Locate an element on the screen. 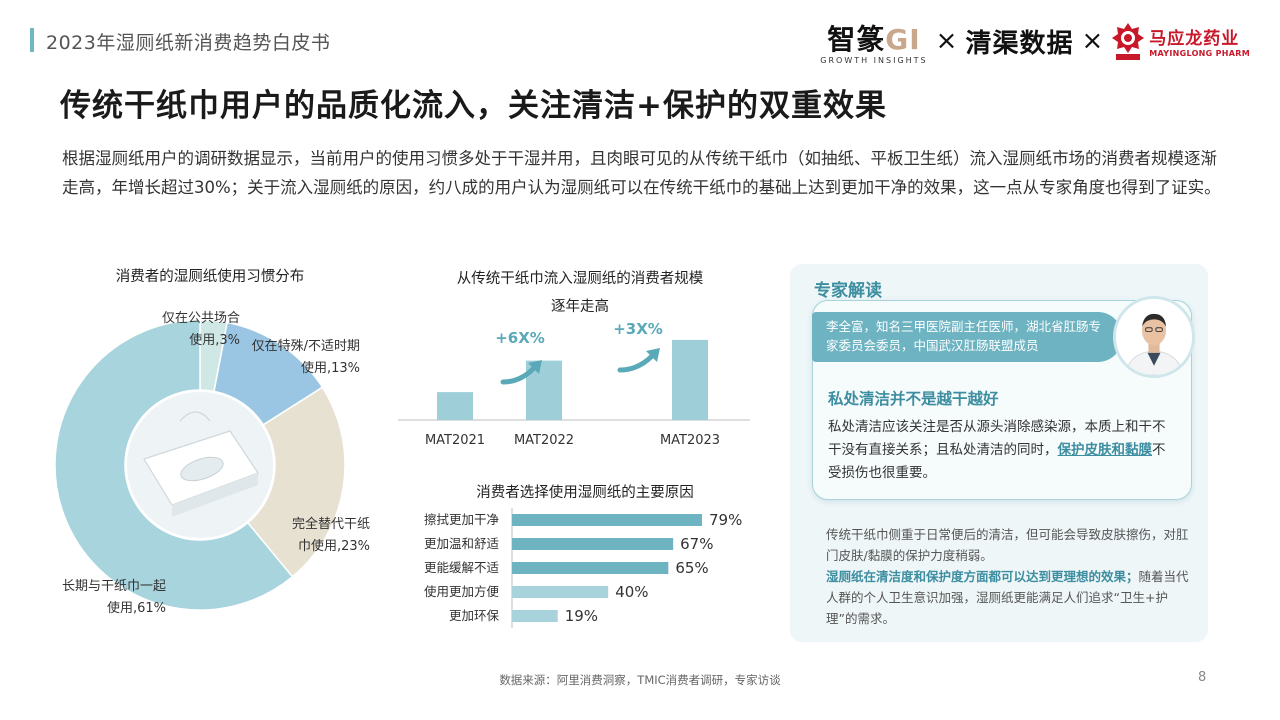 The width and height of the screenshot is (1280, 720). x-tick-label: MAT2023 is located at coordinates (690, 440).